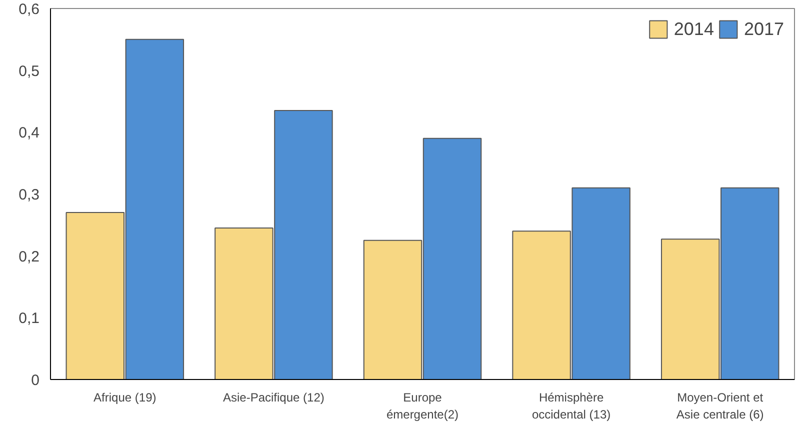  What do you see at coordinates (422, 406) in the screenshot?
I see `x-tick-label: Europe émergente(2)` at bounding box center [422, 406].